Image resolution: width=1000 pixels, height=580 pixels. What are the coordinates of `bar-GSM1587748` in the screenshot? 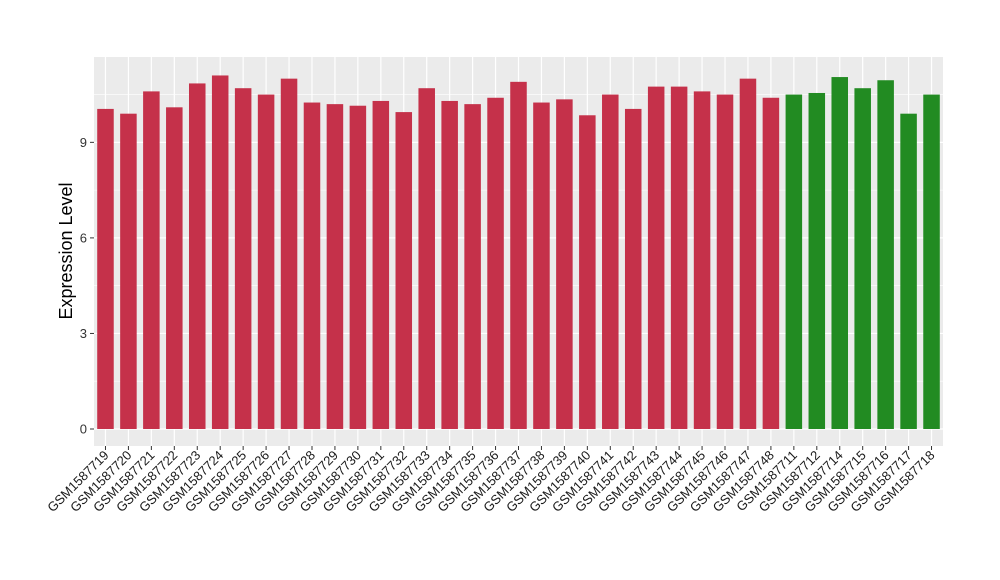 It's located at (771, 263).